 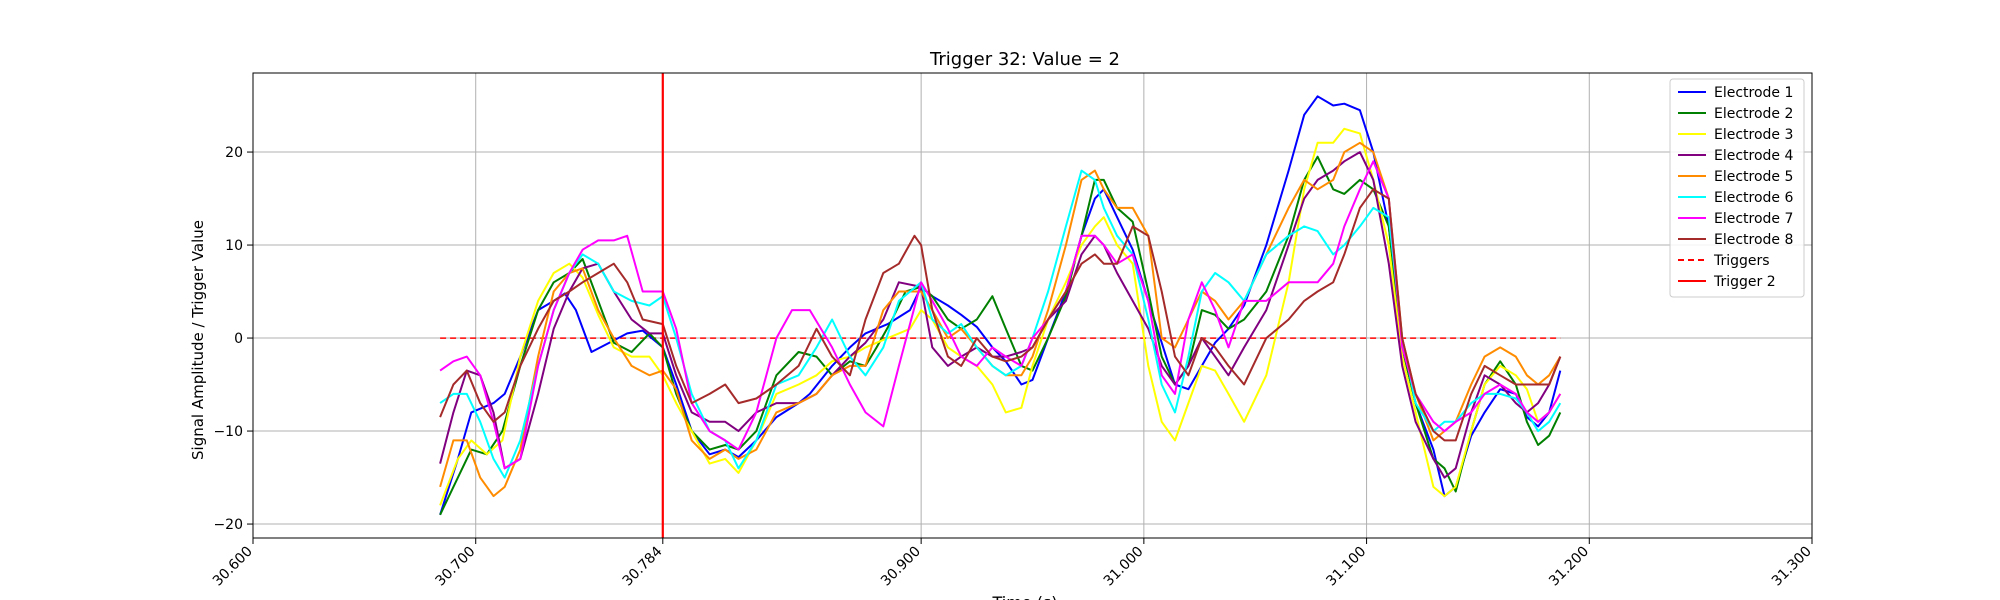 What do you see at coordinates (1753, 135) in the screenshot?
I see `legend-label: Electrode 3` at bounding box center [1753, 135].